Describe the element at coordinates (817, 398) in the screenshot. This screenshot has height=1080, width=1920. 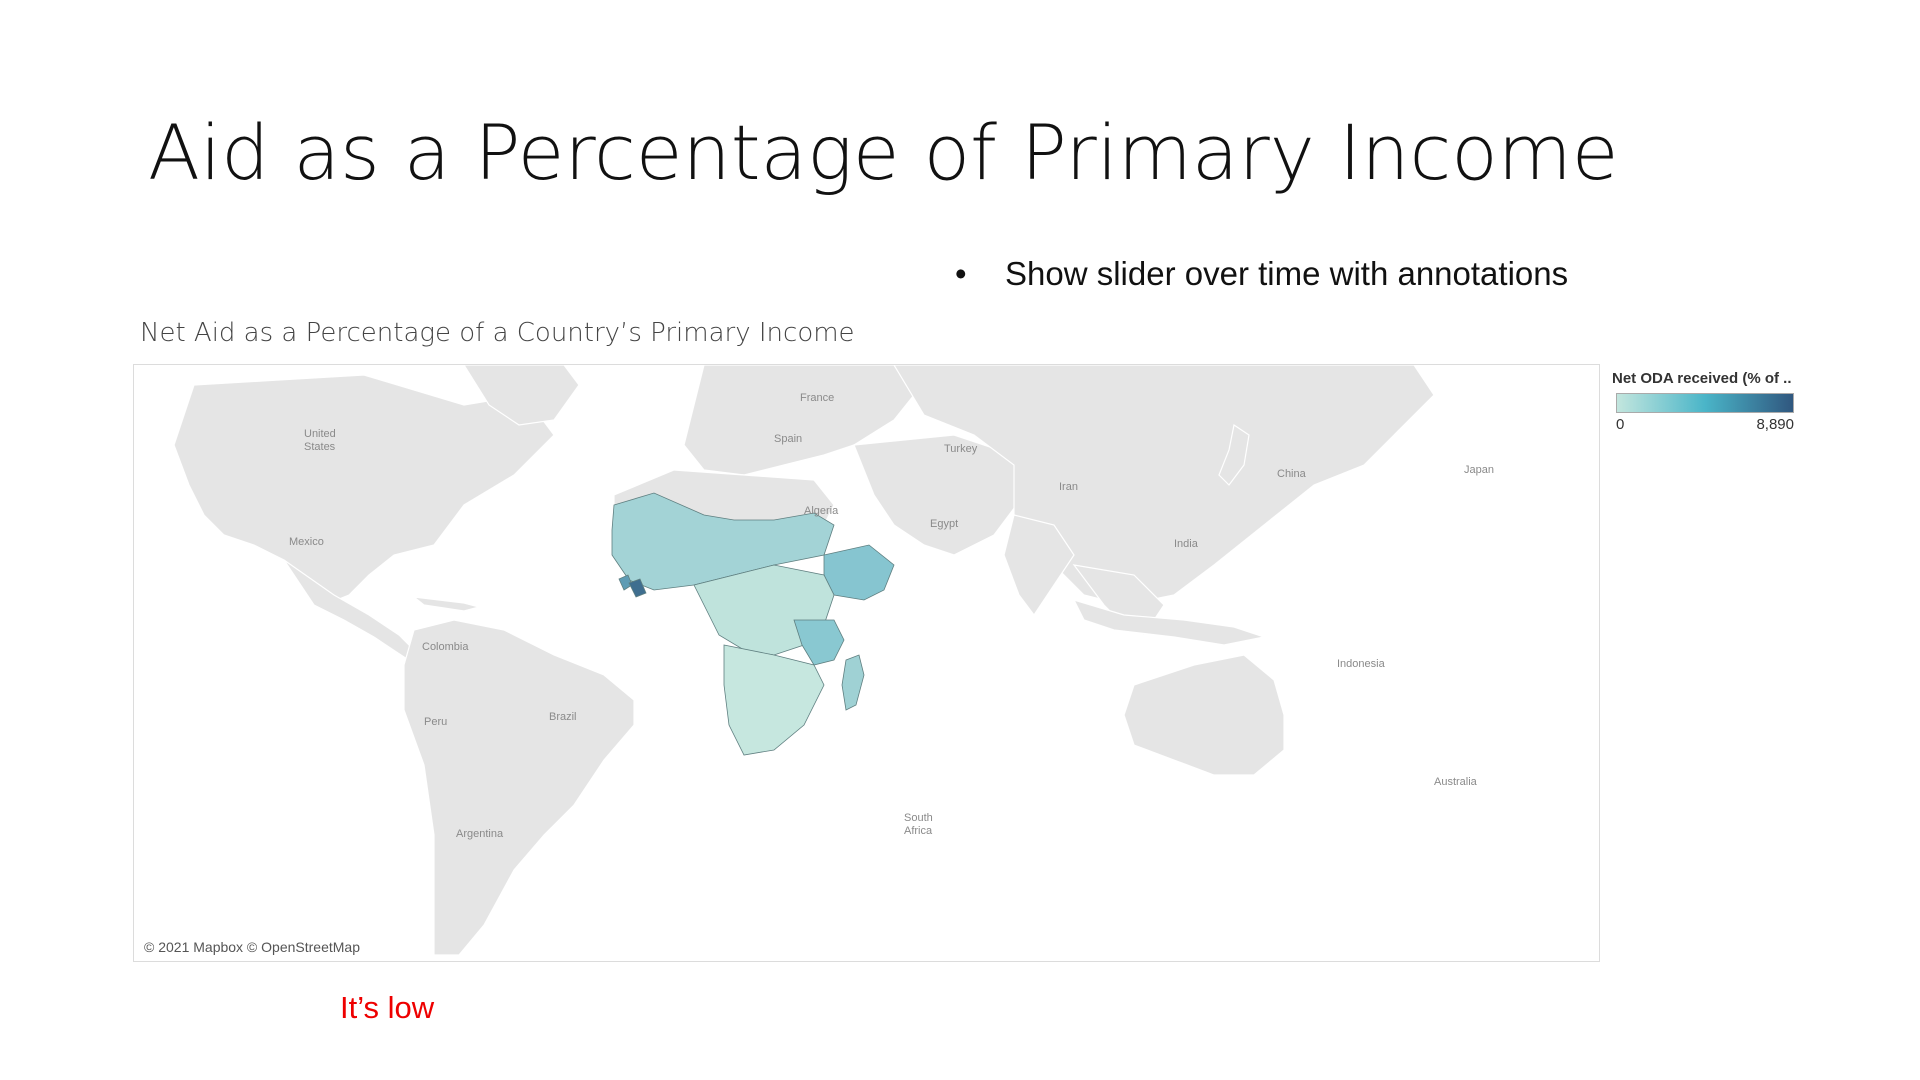
I see `label-france: France` at that location.